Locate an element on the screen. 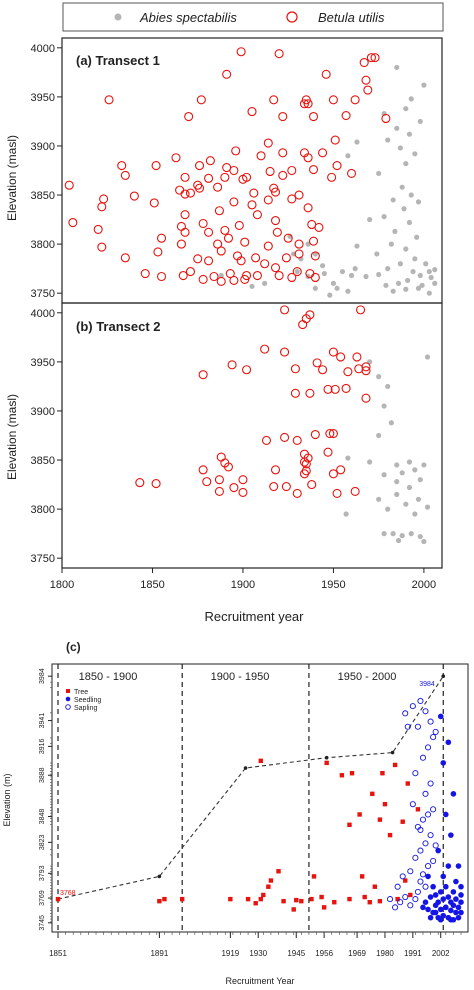 Image resolution: width=474 pixels, height=990 pixels. legend-sapling-label: Sapling is located at coordinates (85, 708).